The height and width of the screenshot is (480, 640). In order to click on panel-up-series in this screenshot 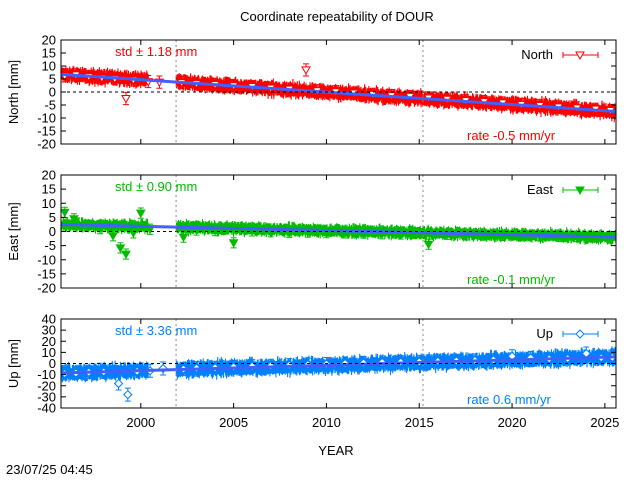, I will do `click(338, 374)`.